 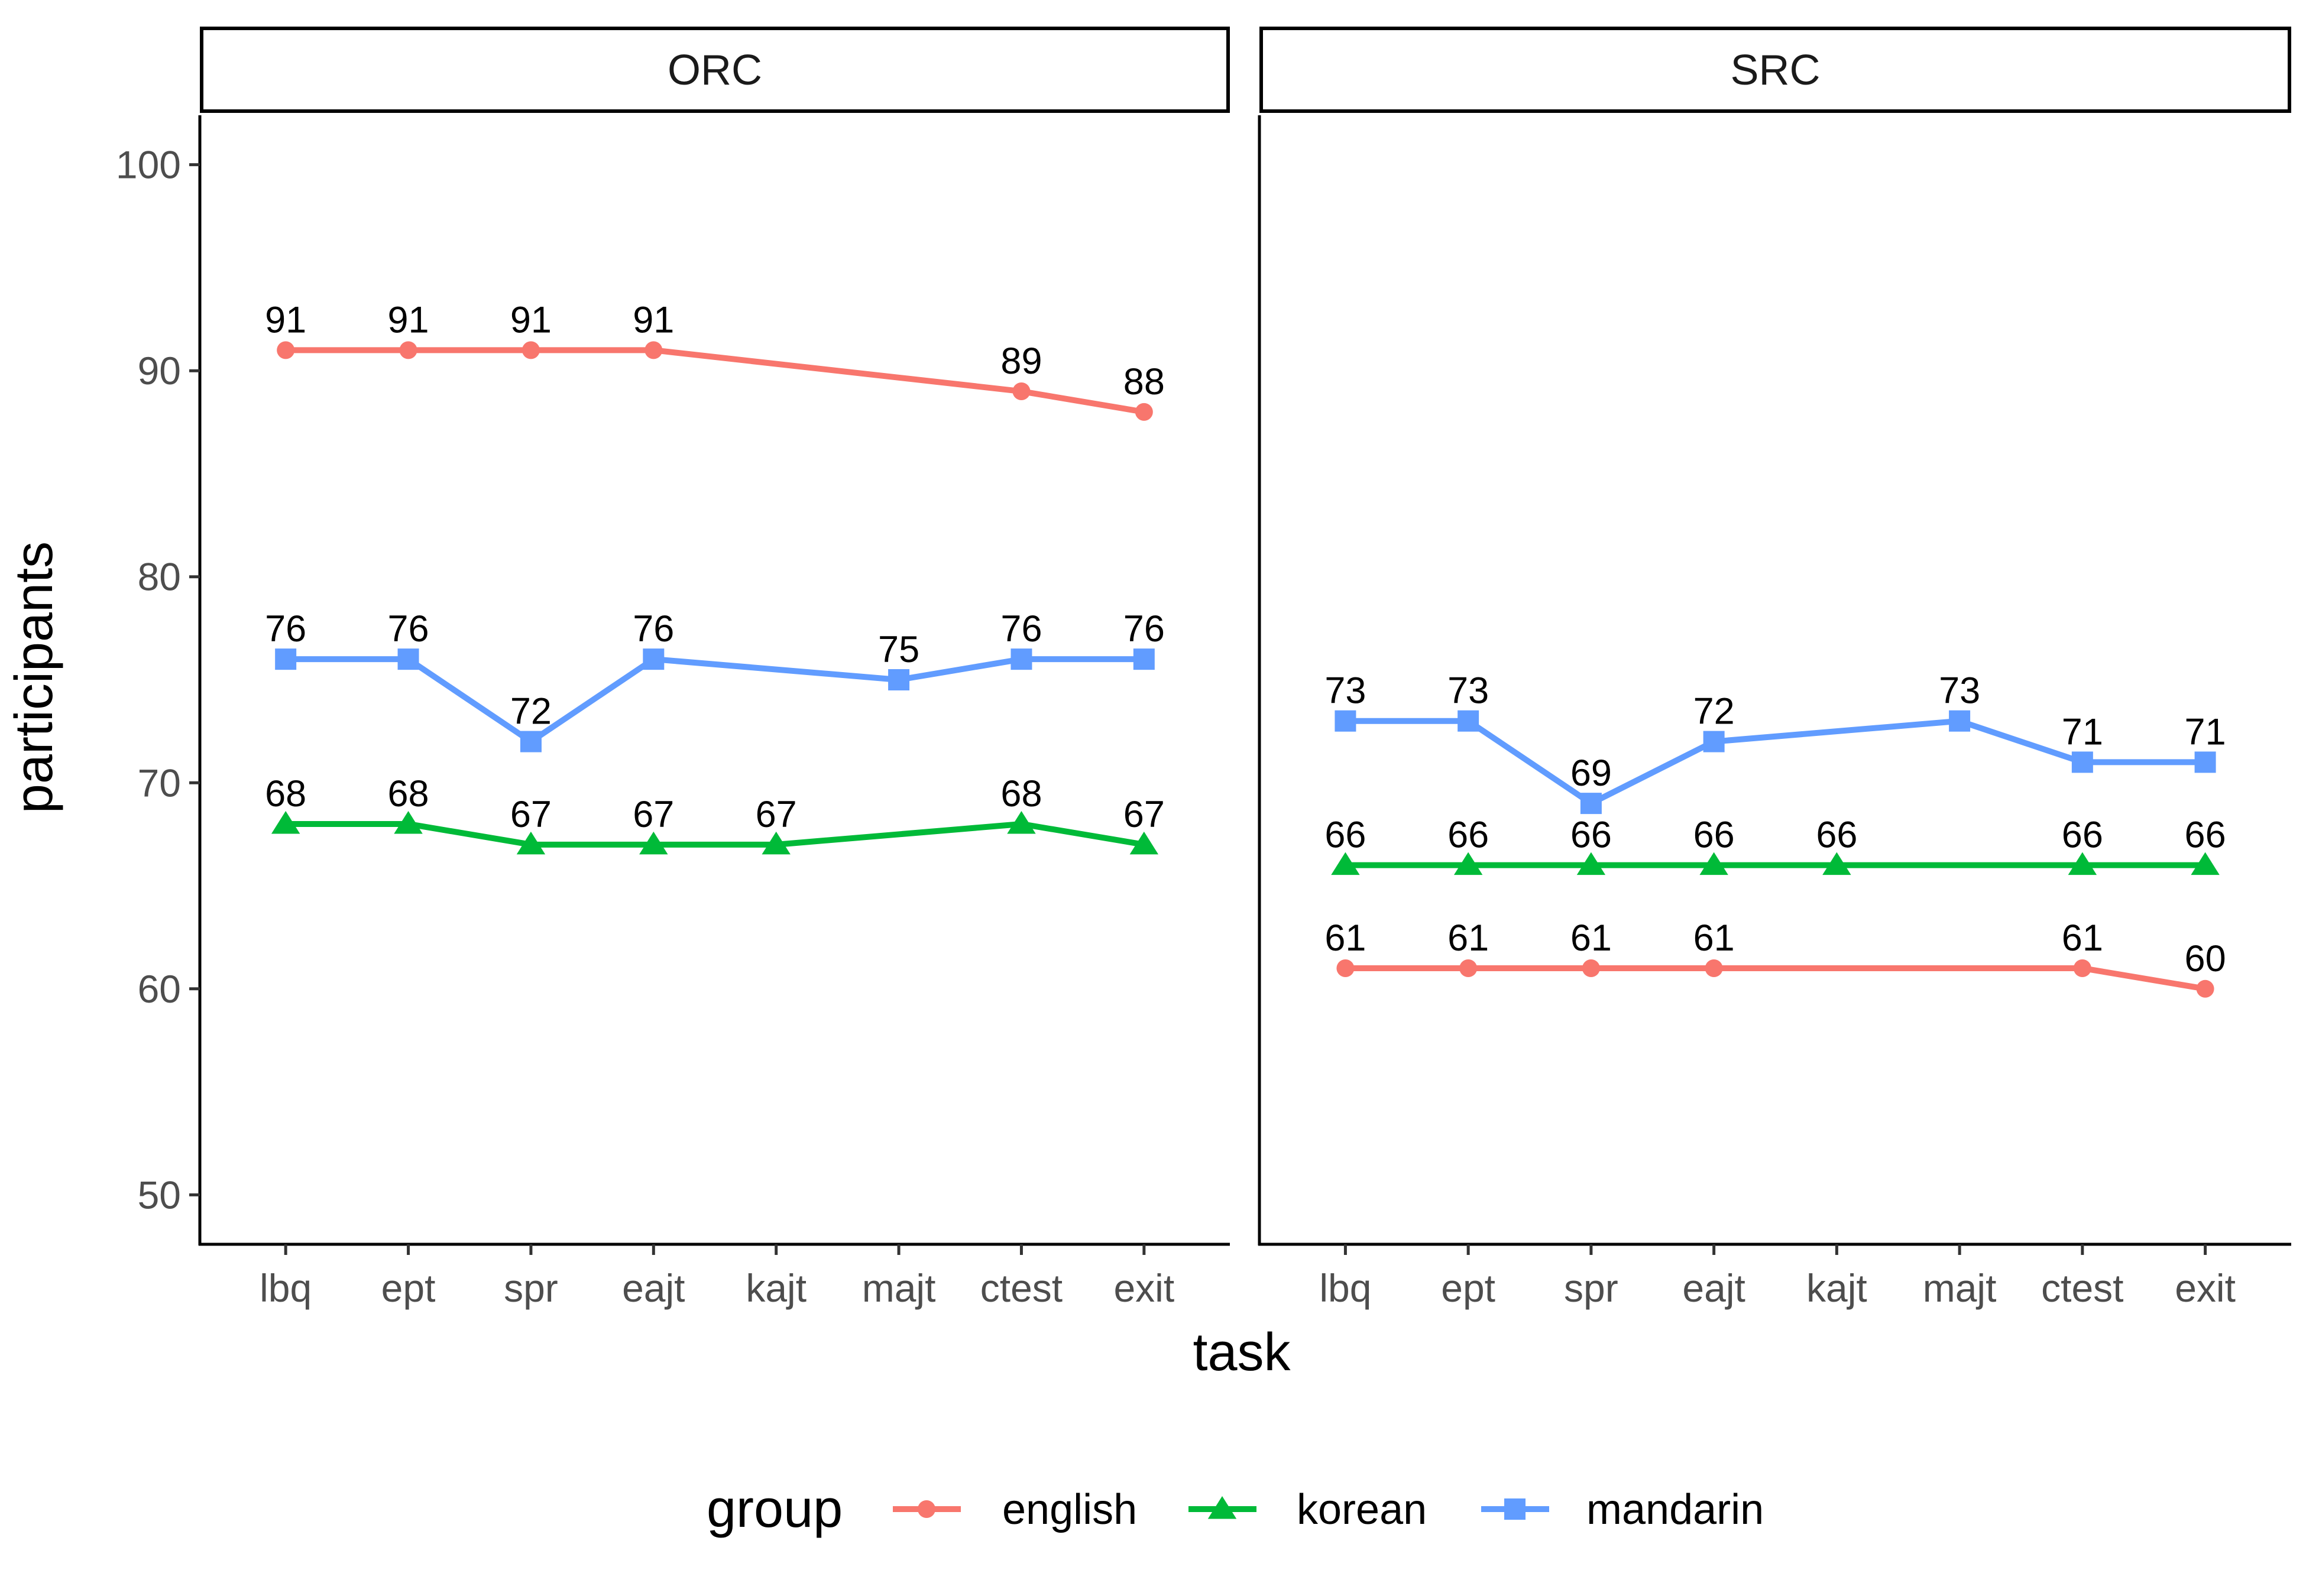 What do you see at coordinates (1775, 742) in the screenshot?
I see `series-mandarin: 73 73 69 72 73 71 71` at bounding box center [1775, 742].